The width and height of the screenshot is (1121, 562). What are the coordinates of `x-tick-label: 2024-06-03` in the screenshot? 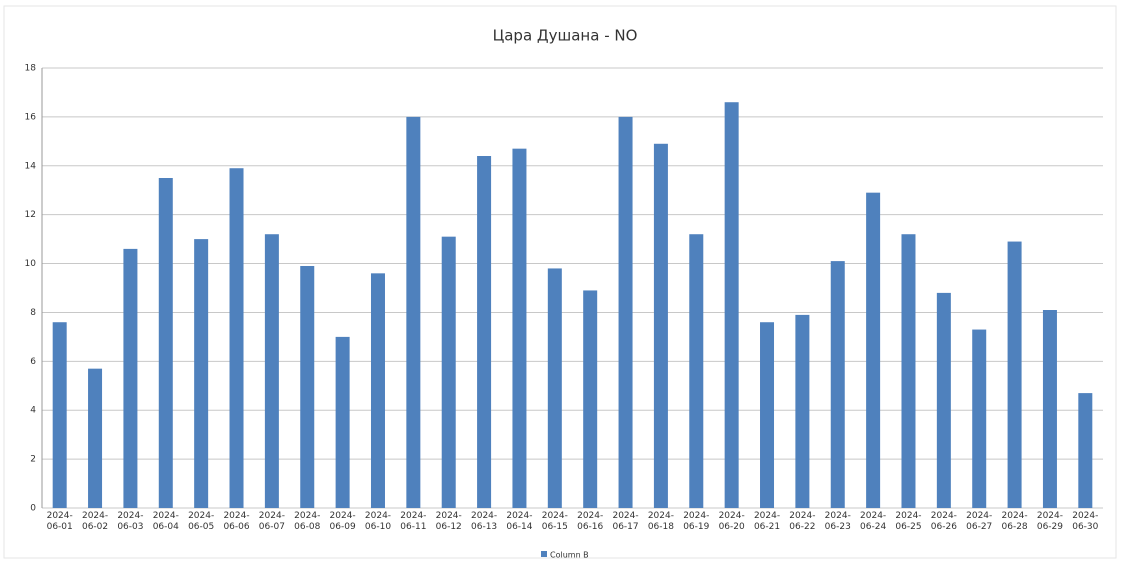 It's located at (130, 521).